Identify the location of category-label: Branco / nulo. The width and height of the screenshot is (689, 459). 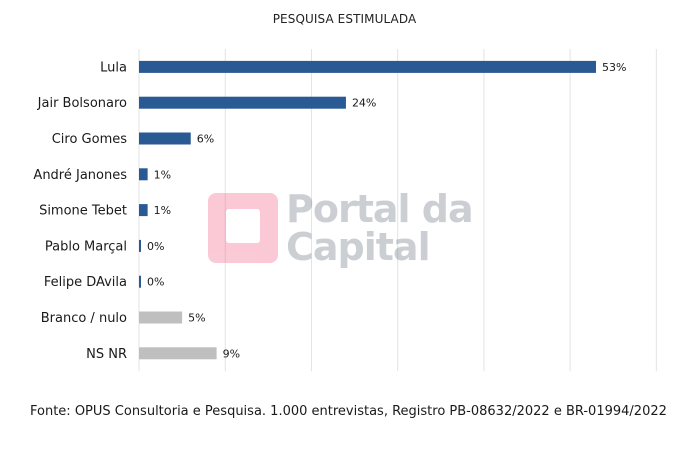
(84, 318).